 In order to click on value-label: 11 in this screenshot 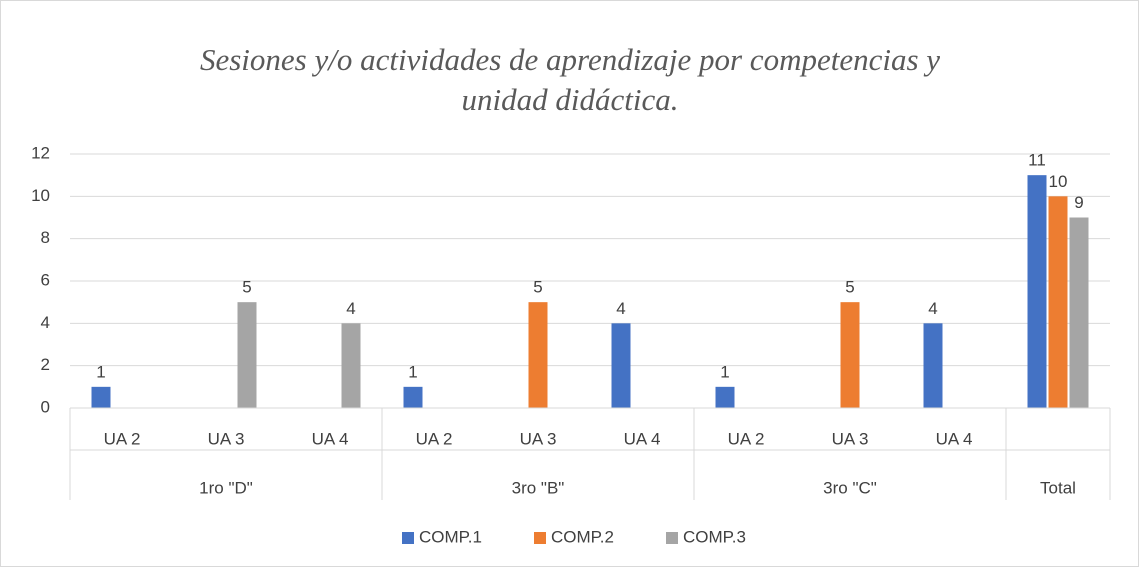, I will do `click(1037, 160)`.